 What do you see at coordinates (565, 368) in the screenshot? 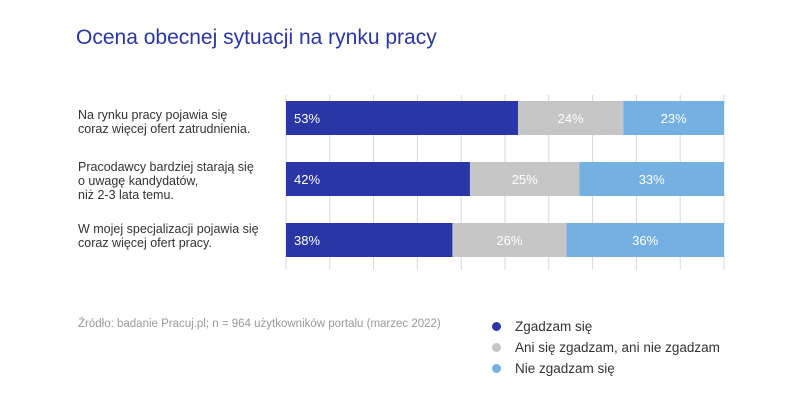
I see `legend-label-disagree: Nie zgadzam się` at bounding box center [565, 368].